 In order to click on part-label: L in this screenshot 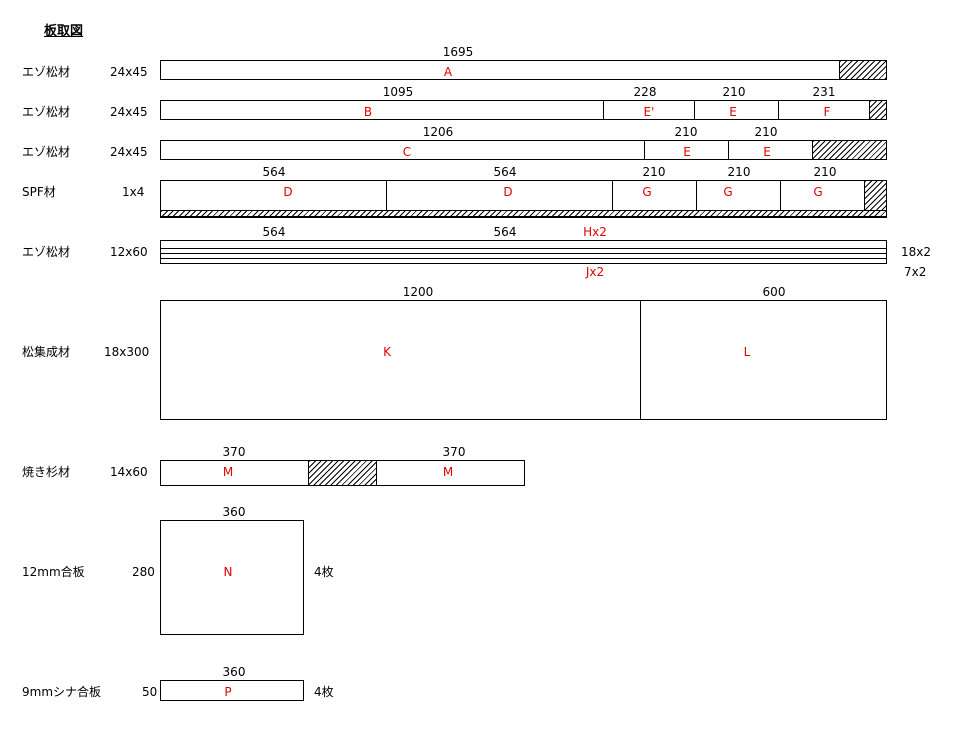, I will do `click(747, 352)`.